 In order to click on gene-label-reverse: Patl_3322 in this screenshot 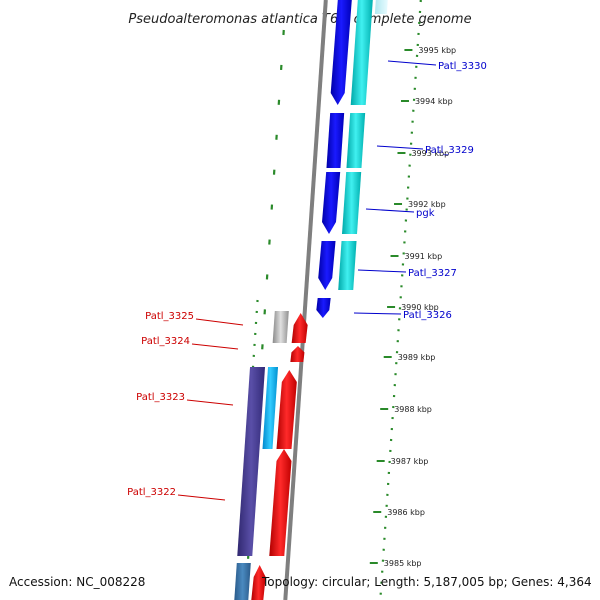, I will do `click(151, 492)`.